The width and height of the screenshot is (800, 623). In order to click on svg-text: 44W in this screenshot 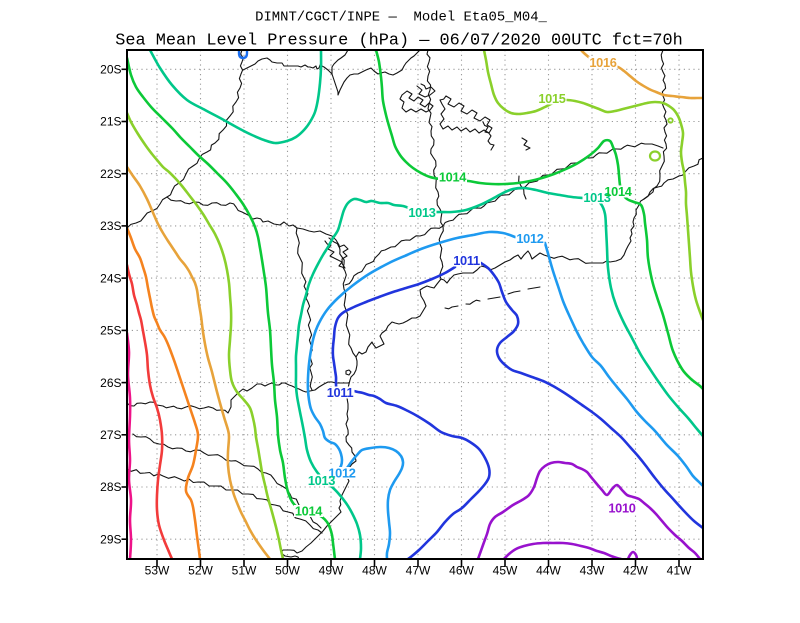, I will do `click(548, 570)`.